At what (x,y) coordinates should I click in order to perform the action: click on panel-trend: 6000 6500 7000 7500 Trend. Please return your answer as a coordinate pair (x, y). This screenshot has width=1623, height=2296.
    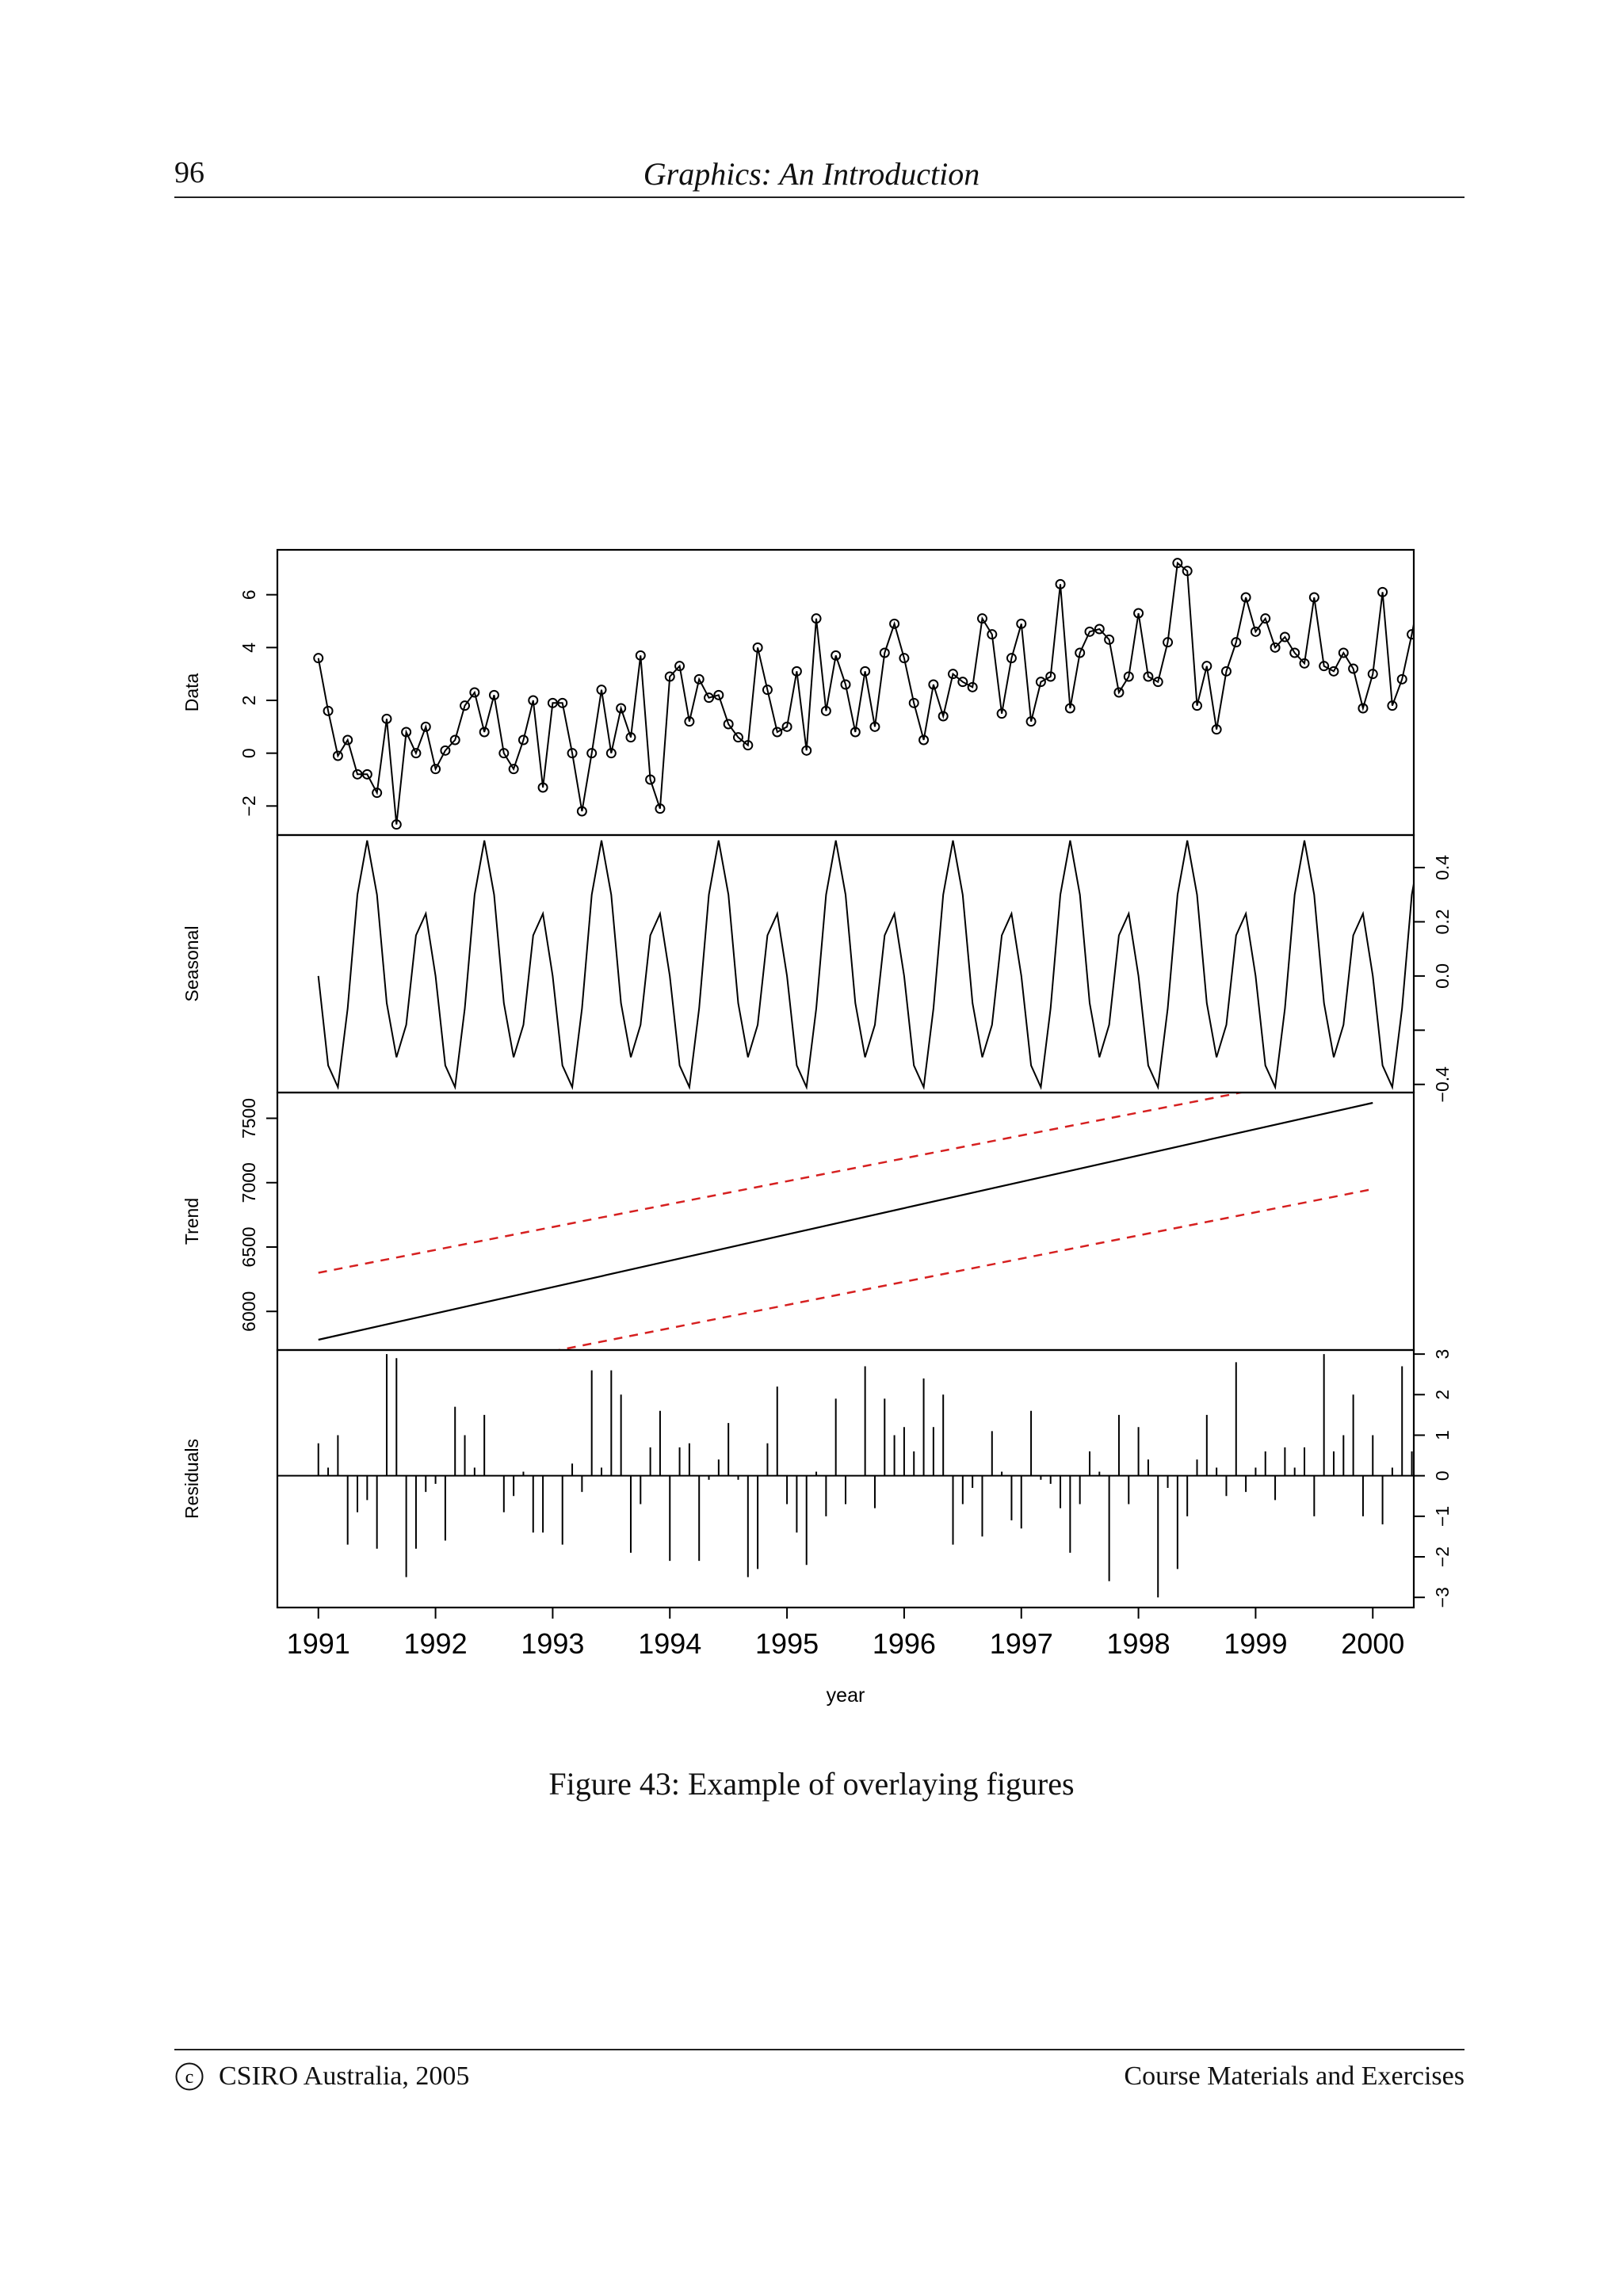
    Looking at the image, I should click on (798, 1221).